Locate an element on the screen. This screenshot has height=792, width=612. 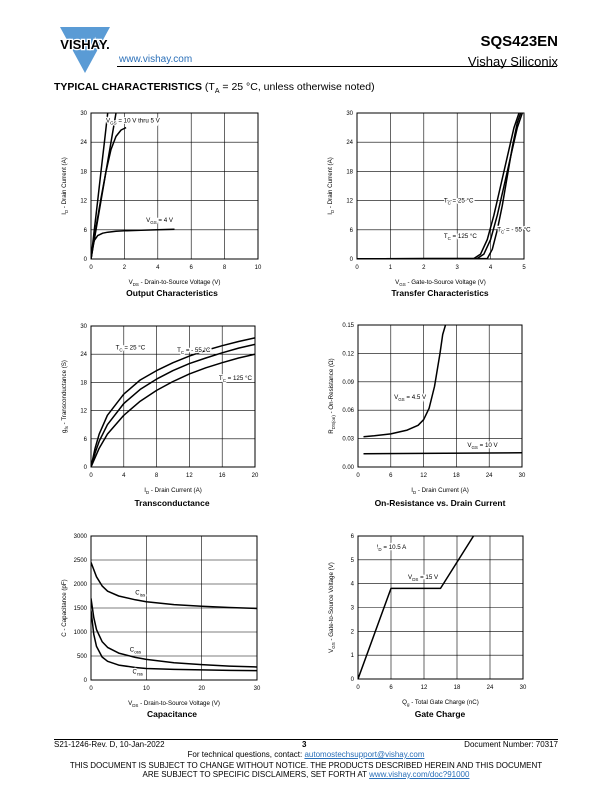
gate-charge-xtick-label: 24 is located at coordinates (490, 688).